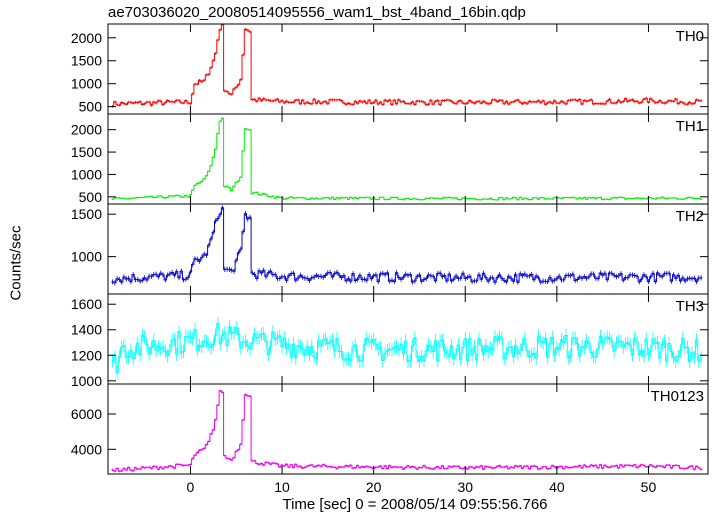 This screenshot has height=516, width=717. I want to click on series-line-th1, so click(407, 159).